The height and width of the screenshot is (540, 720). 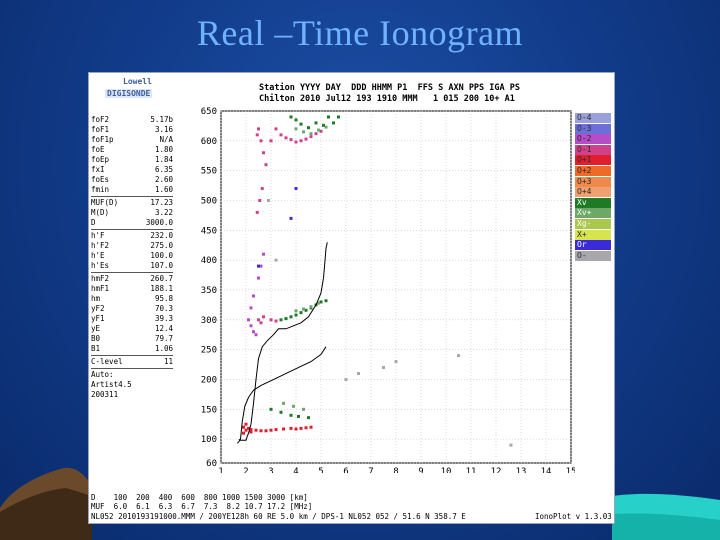 What do you see at coordinates (132, 349) in the screenshot?
I see `param-row: B1 1.06` at bounding box center [132, 349].